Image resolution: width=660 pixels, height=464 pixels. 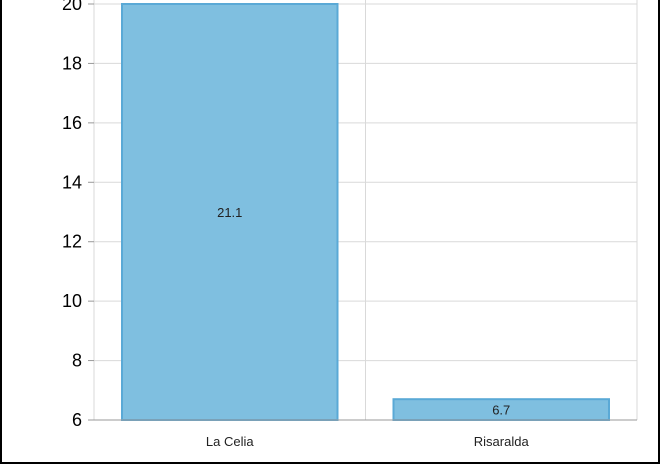 I want to click on y-tick-label: 10, so click(x=72, y=301).